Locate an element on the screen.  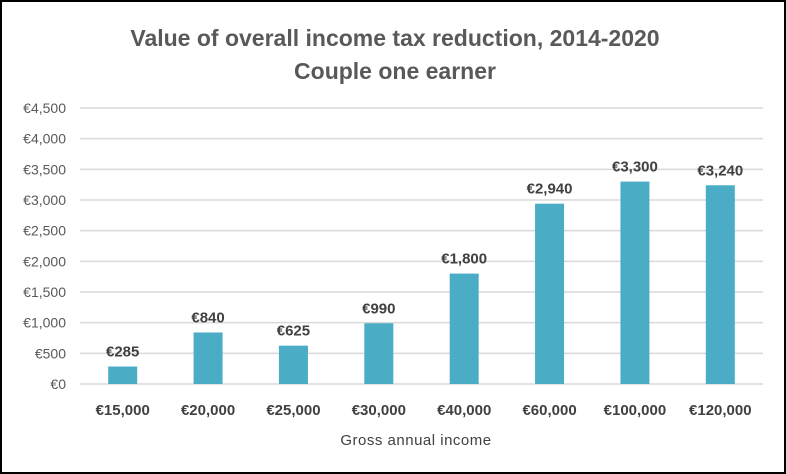
y-tick-label: €500 is located at coordinates (50, 353).